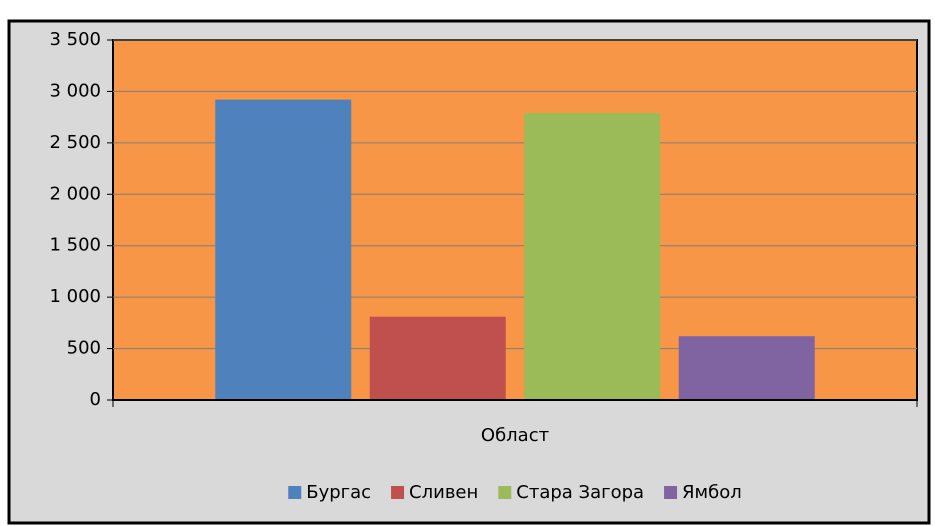 This screenshot has width=935, height=526. I want to click on y-tick-label: 3 000, so click(75, 90).